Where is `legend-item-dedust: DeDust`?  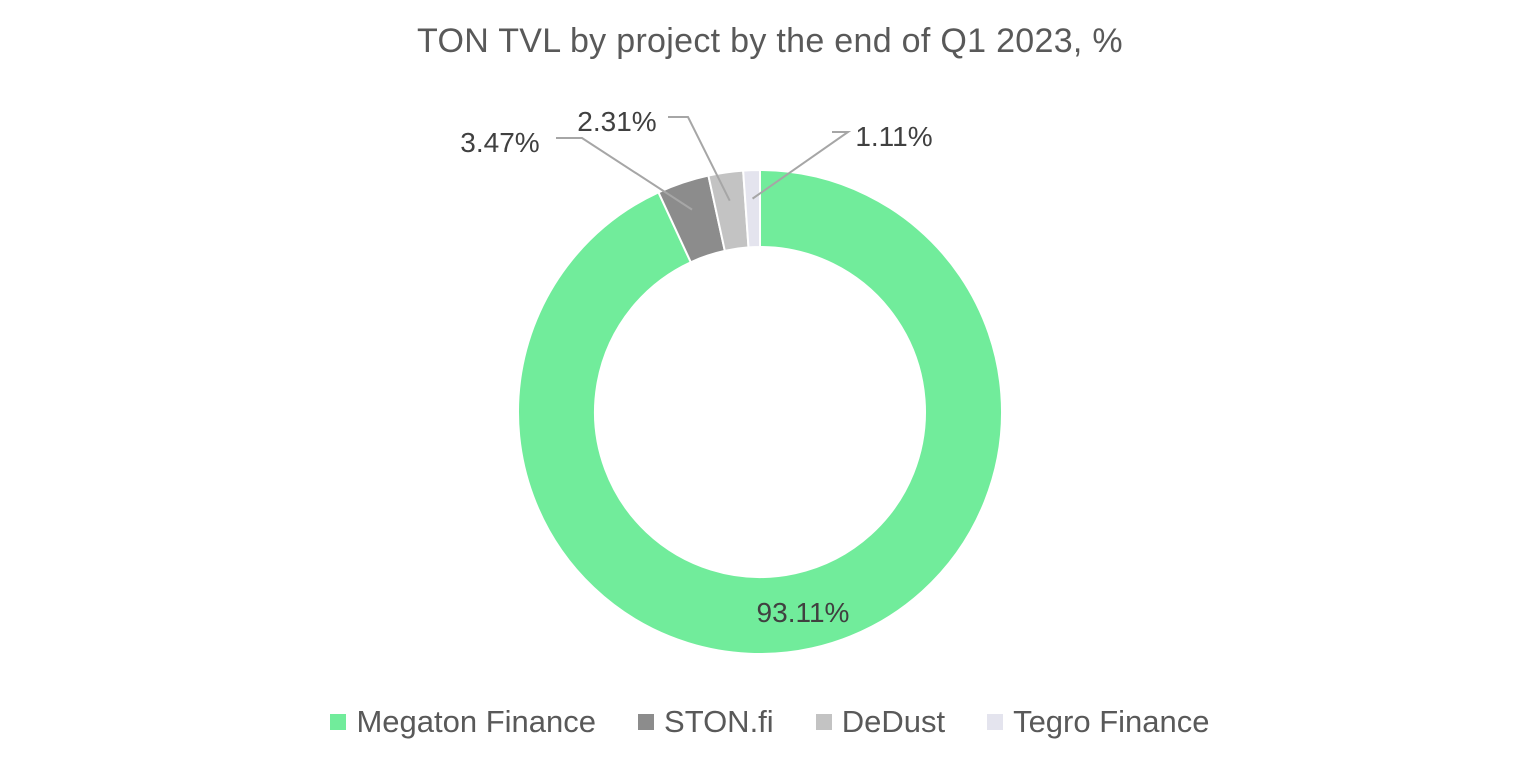
legend-item-dedust: DeDust is located at coordinates (880, 722).